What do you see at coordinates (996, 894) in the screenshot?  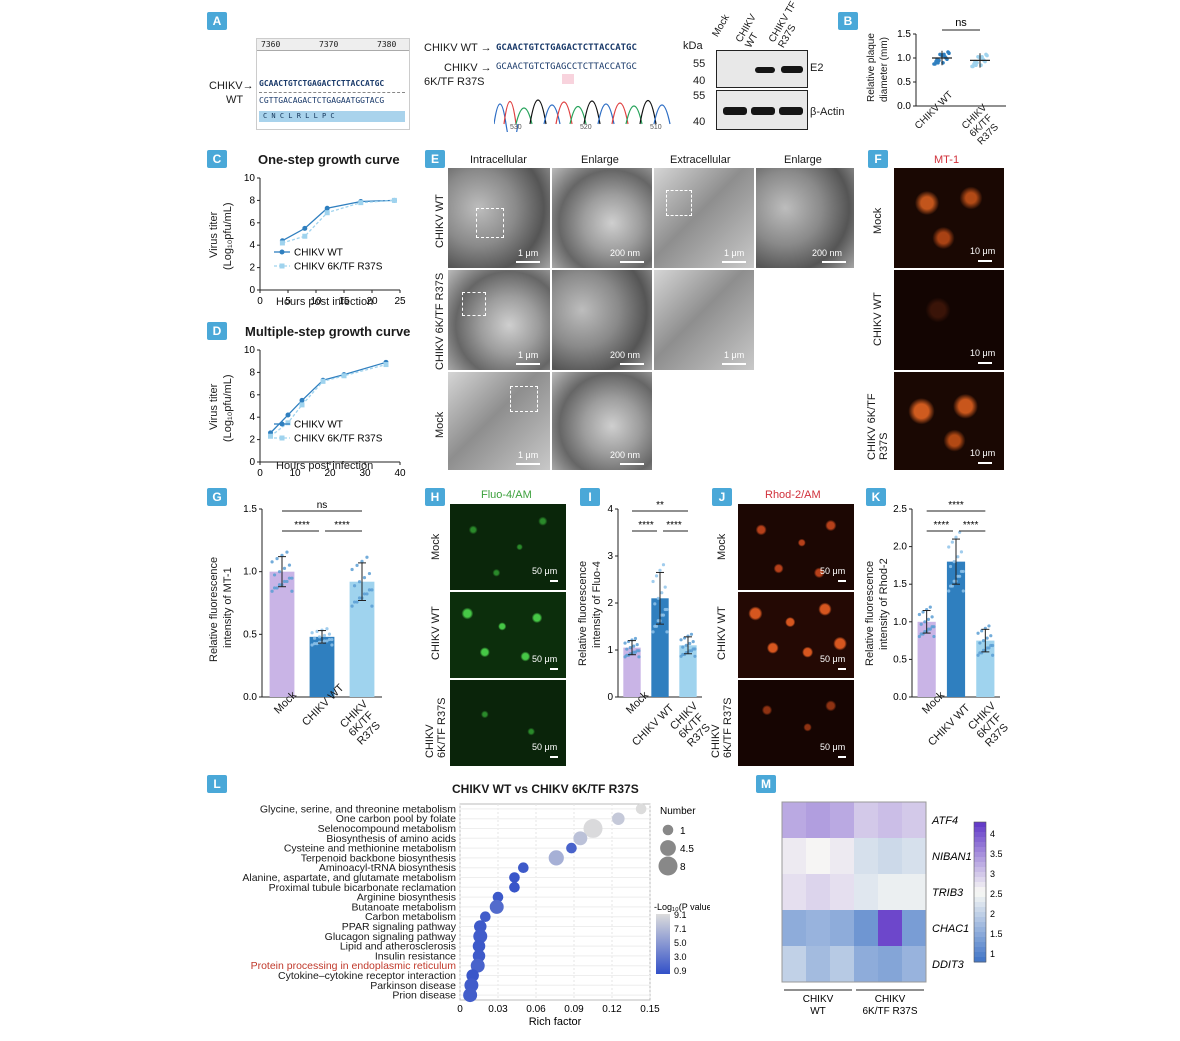 I see `colorbar-tick-label: 2.5` at bounding box center [996, 894].